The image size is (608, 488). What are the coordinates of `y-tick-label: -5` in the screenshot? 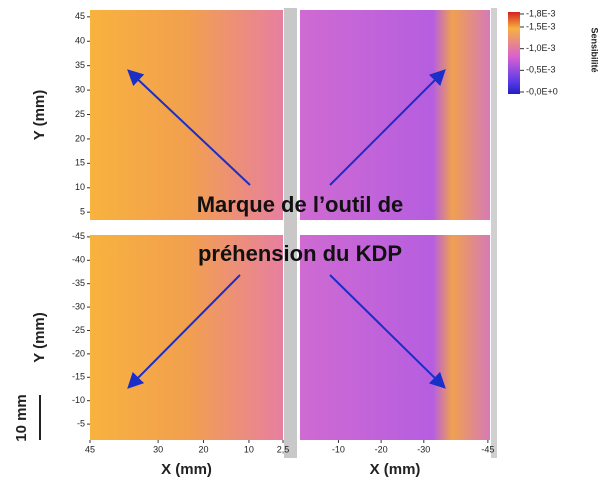 It's located at (81, 423).